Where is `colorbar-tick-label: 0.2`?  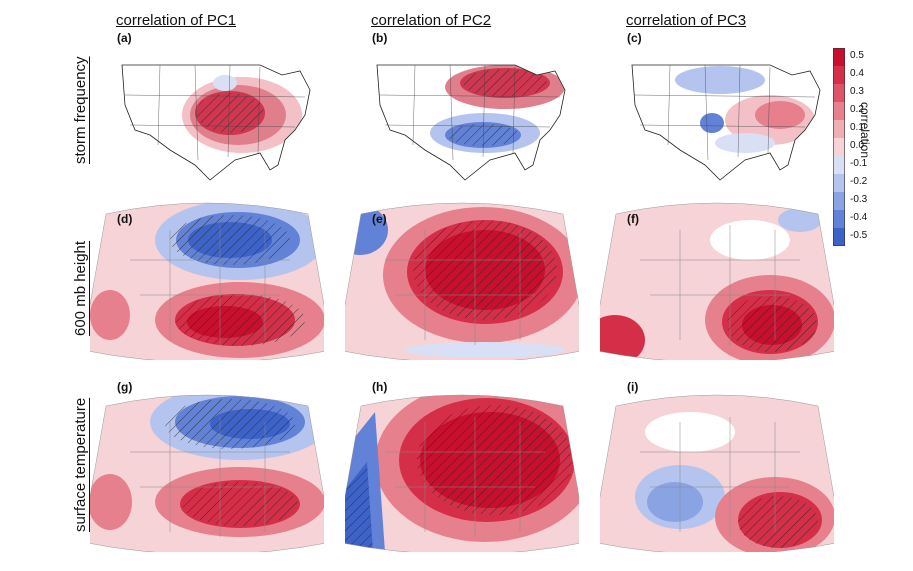 colorbar-tick-label: 0.2 is located at coordinates (857, 109).